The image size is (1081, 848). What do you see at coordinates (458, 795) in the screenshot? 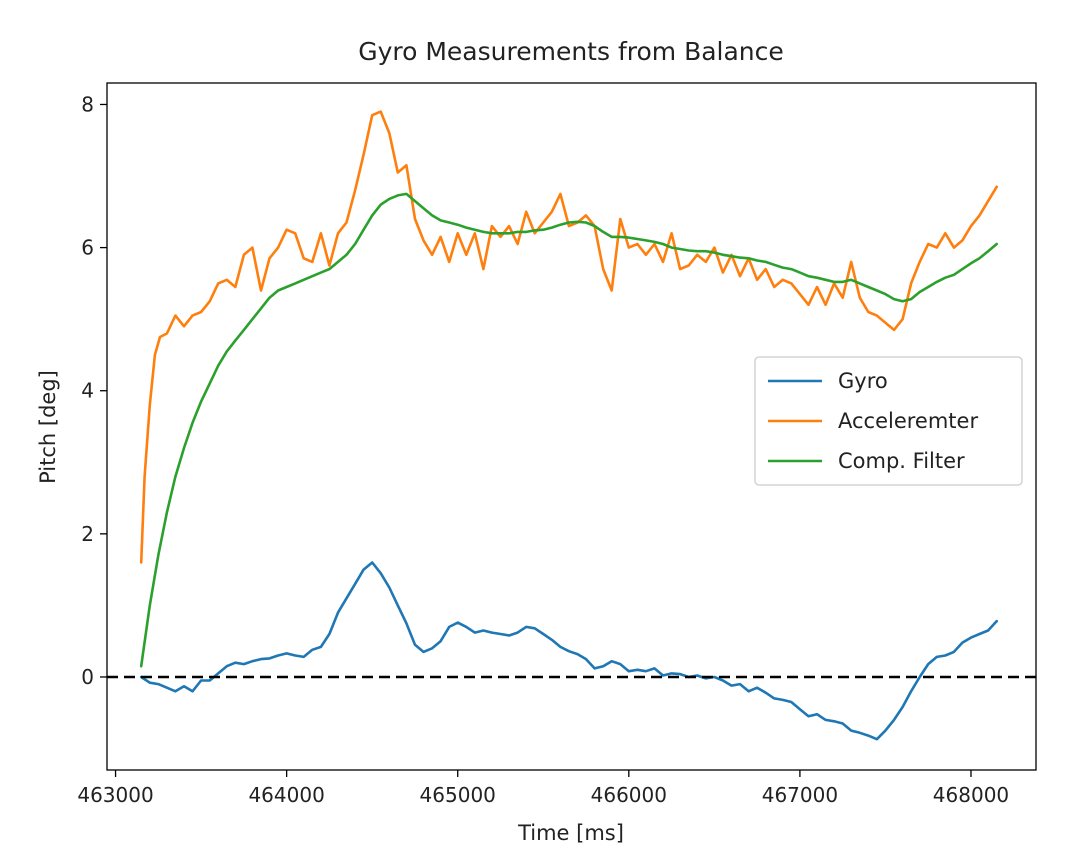
I see `x-tick-label-2: 465000` at bounding box center [458, 795].